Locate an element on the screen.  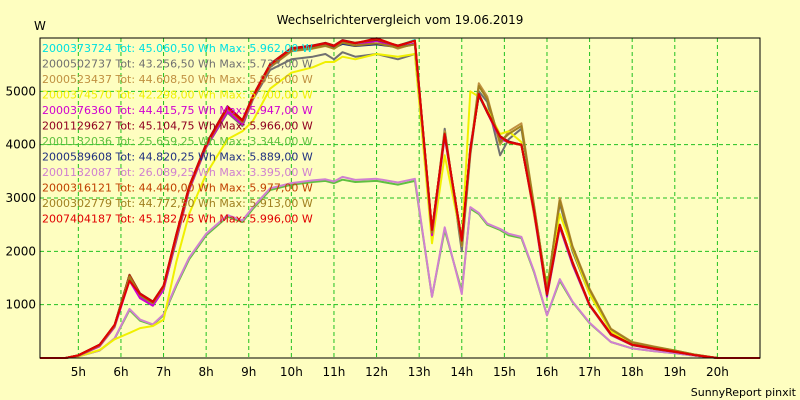
x-tick-label: 5h is located at coordinates (78, 372).